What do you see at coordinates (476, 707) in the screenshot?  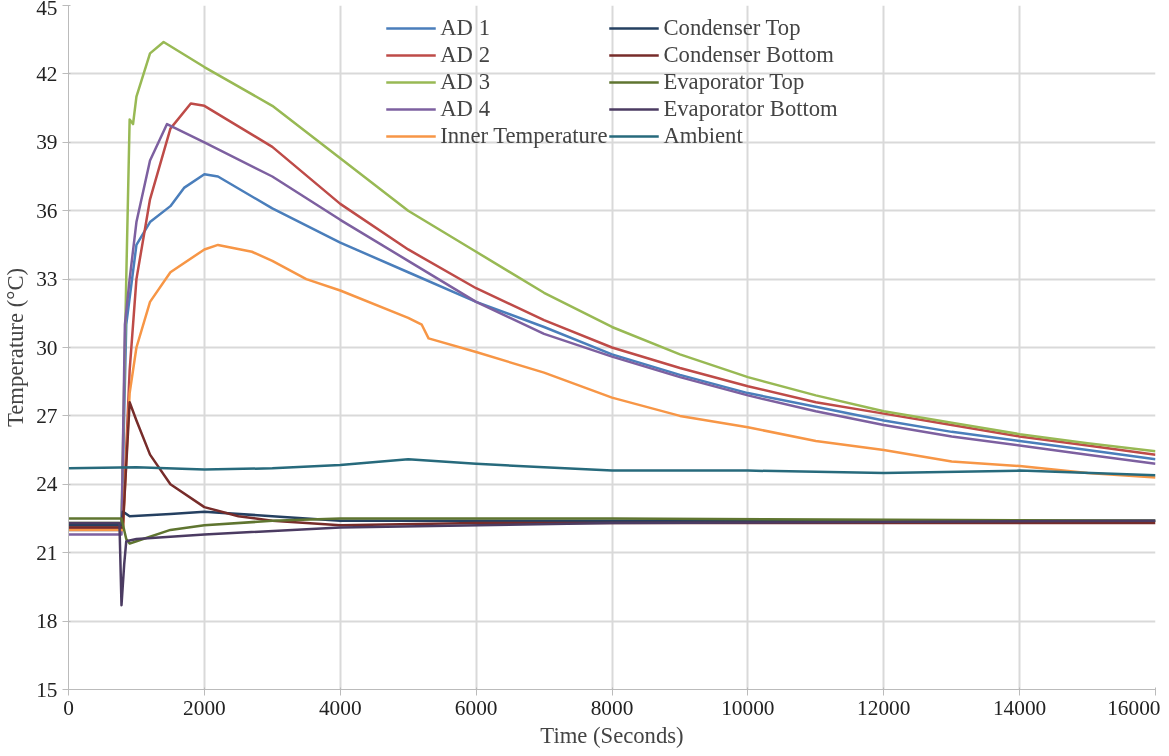 I see `x-tick-label: 6000` at bounding box center [476, 707].